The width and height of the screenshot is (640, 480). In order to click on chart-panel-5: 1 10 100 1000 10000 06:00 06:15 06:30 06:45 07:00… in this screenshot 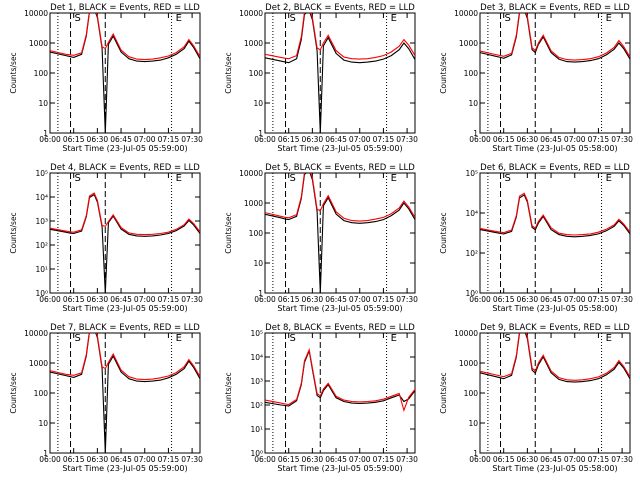, I will do `click(321, 238)`.